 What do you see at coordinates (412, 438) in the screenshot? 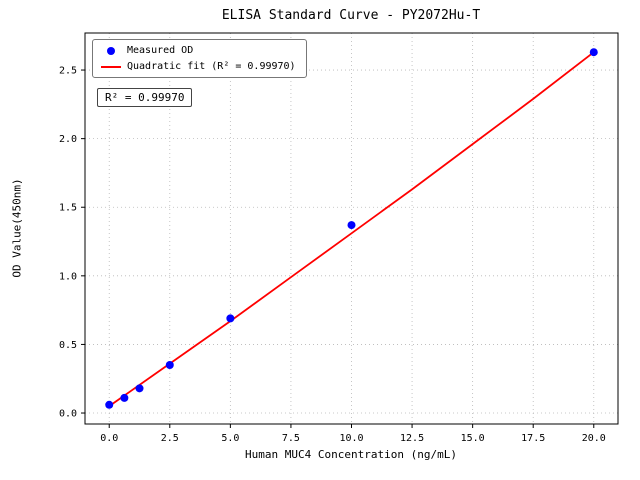
I see `x-tick-label: 12.5` at bounding box center [412, 438].